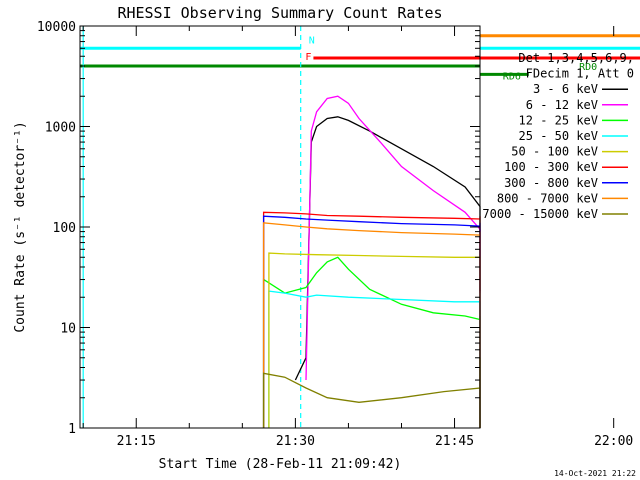 The image size is (640, 480). I want to click on legend-entry-label: 100 - 300 keV, so click(551, 167).